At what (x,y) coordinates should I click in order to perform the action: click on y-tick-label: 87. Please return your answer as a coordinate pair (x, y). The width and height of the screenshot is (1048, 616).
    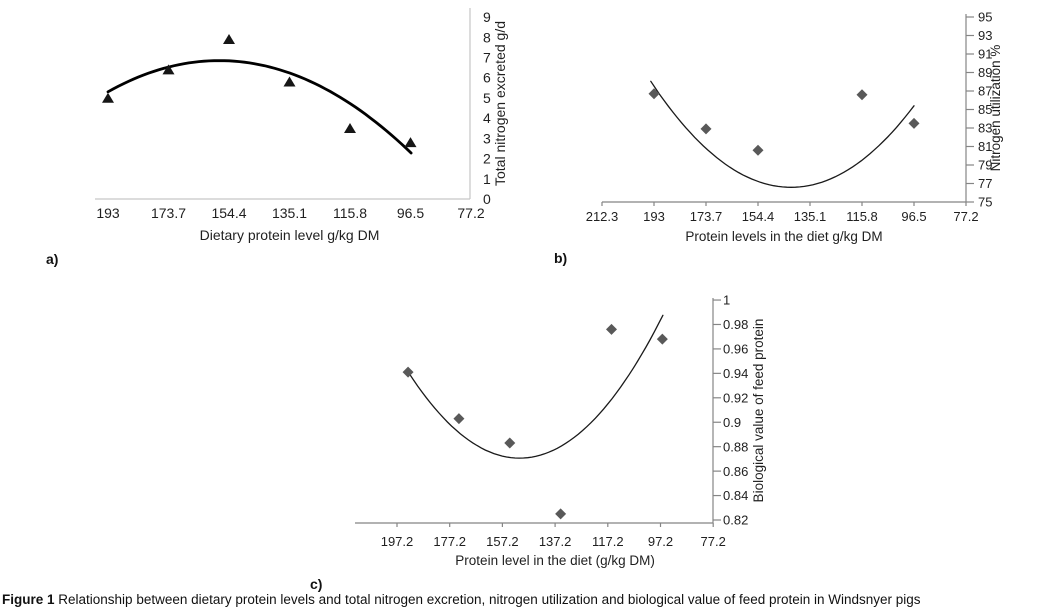
    Looking at the image, I should click on (985, 91).